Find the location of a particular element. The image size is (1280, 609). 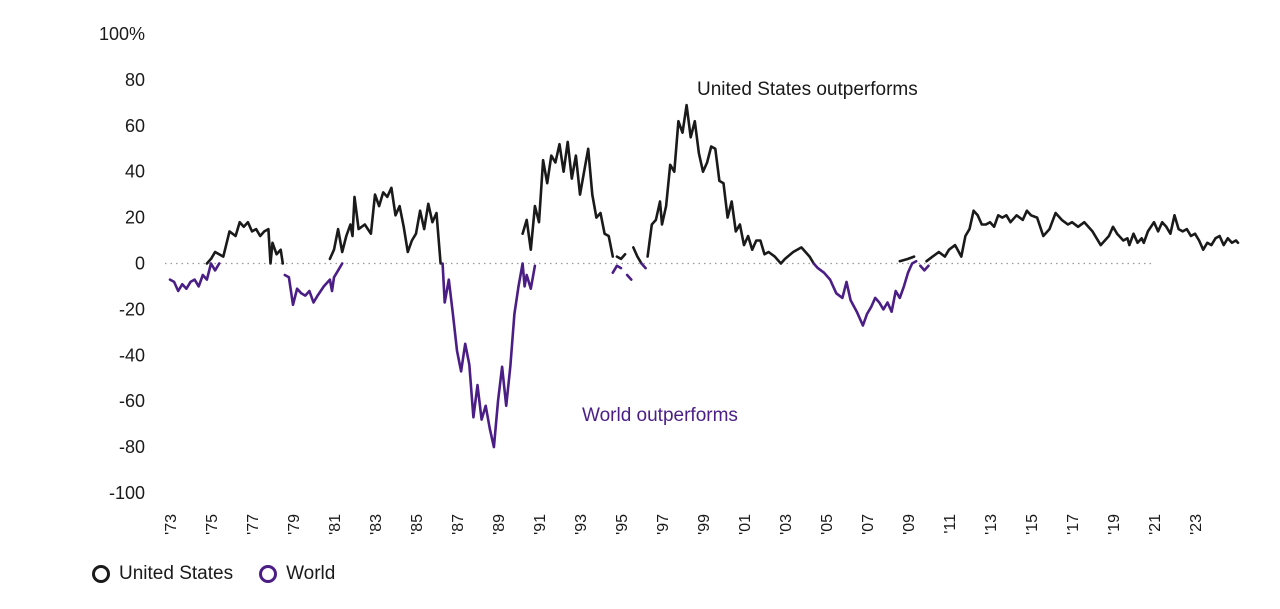

x-tick-label: '75 is located at coordinates (212, 524).